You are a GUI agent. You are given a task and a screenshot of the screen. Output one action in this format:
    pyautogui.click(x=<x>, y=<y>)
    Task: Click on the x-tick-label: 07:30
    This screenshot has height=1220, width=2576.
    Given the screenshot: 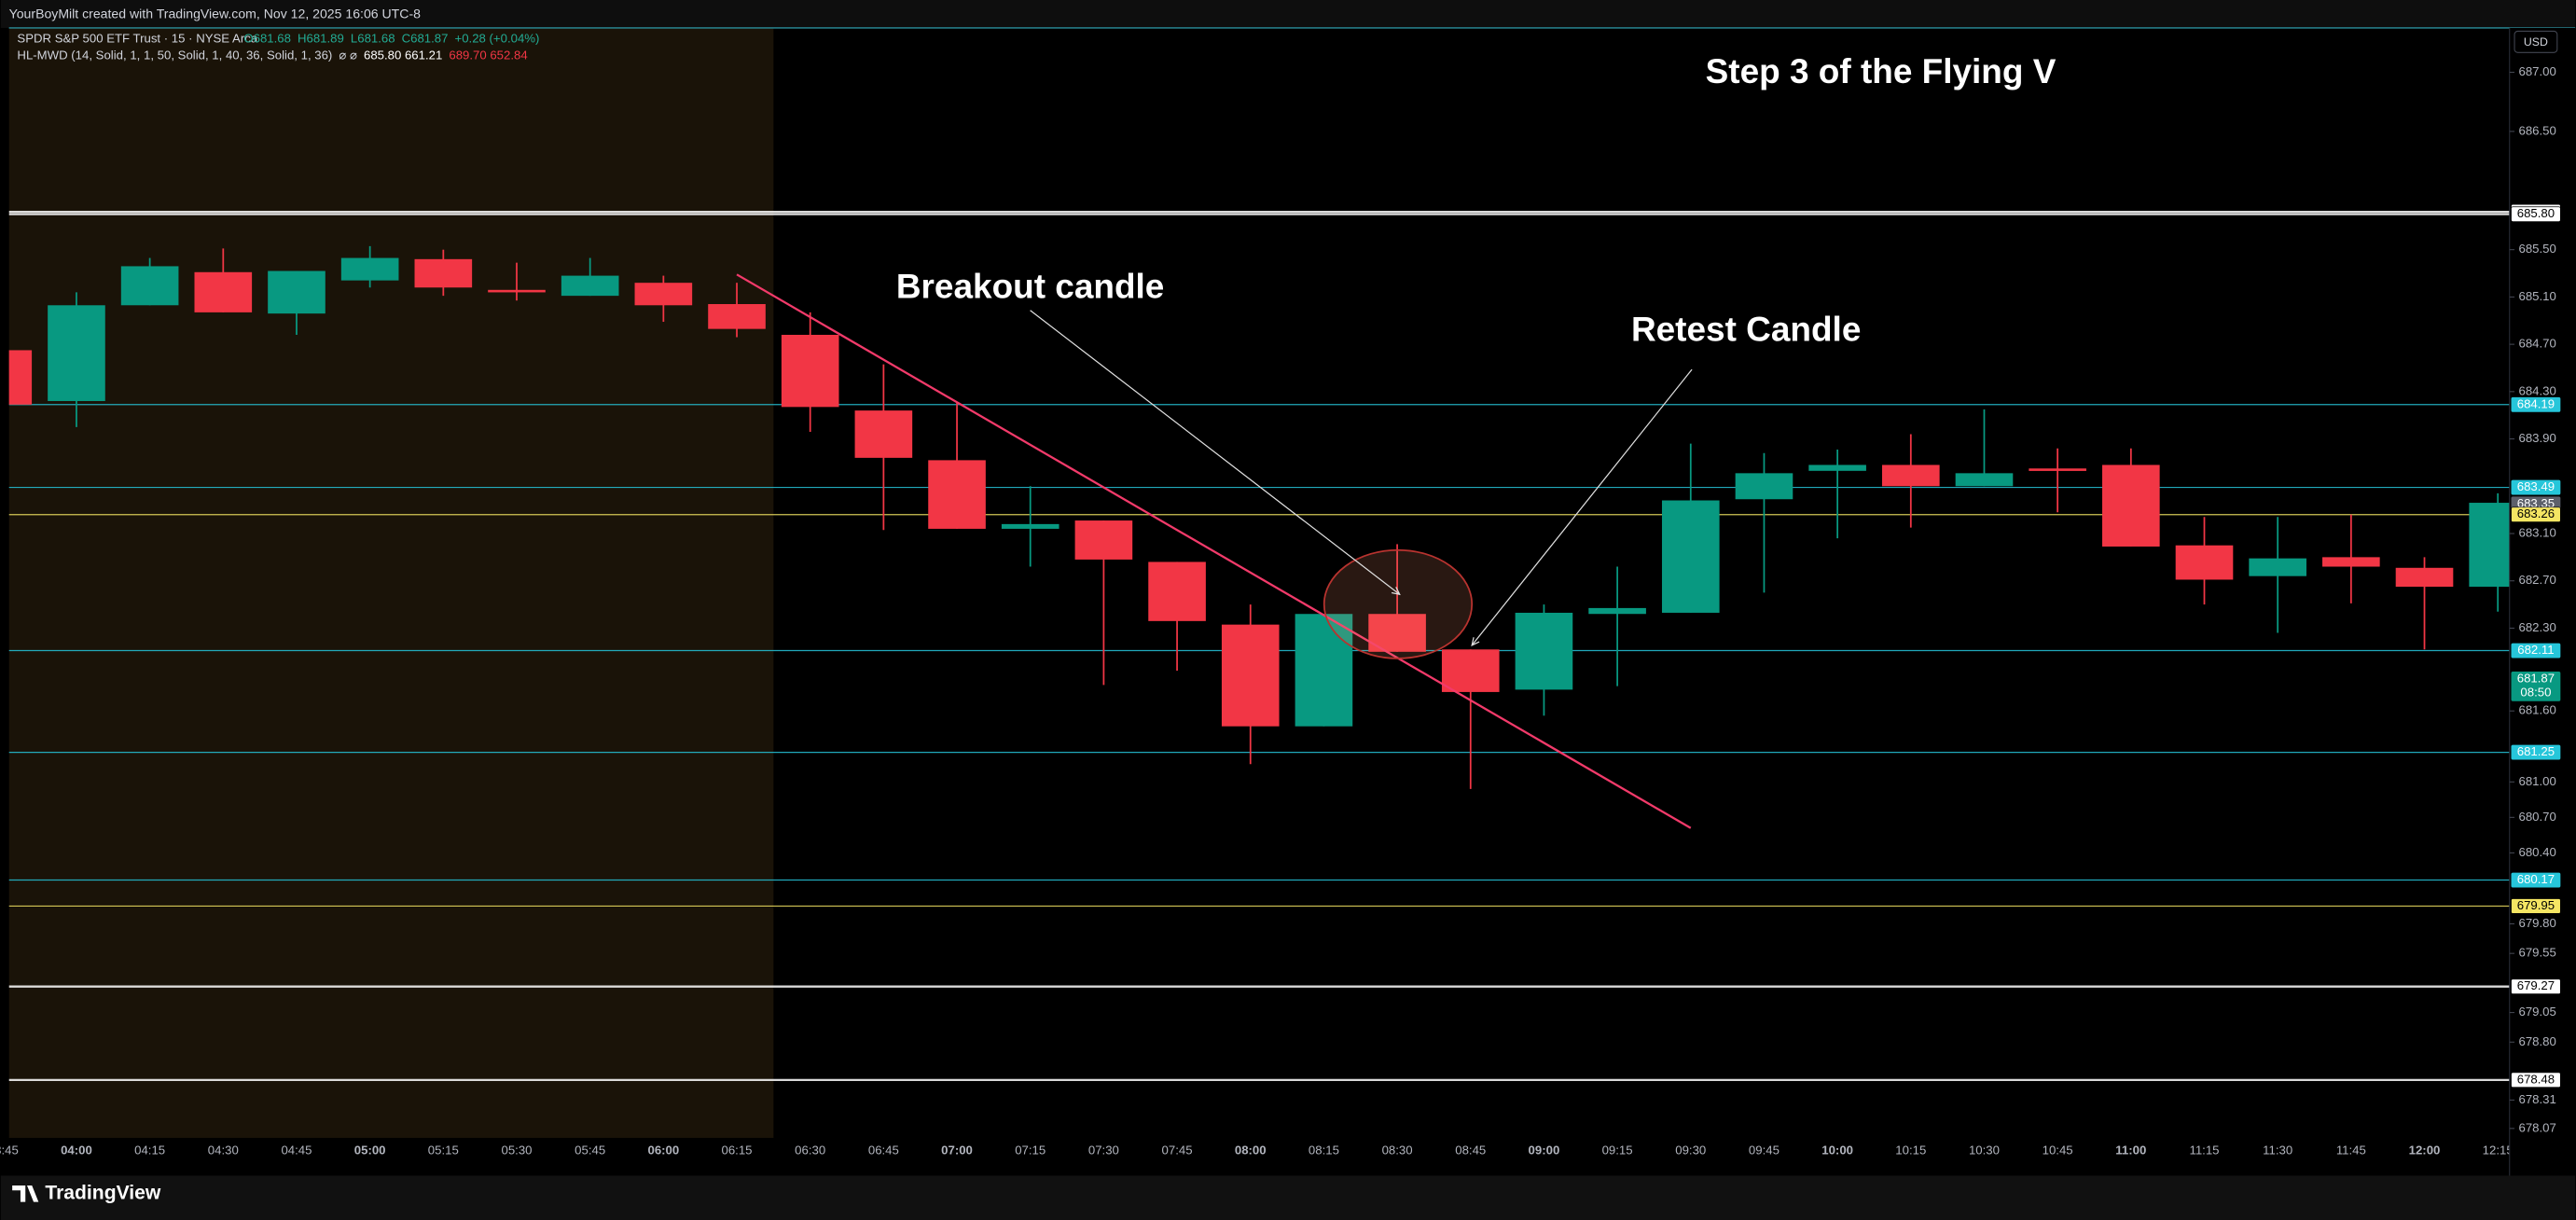 What is the action you would take?
    pyautogui.click(x=1103, y=1151)
    